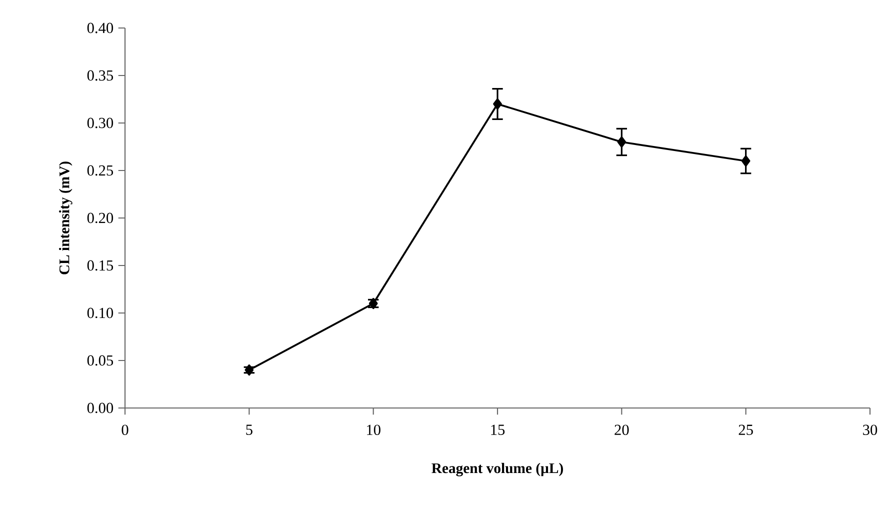 The width and height of the screenshot is (888, 509). What do you see at coordinates (100, 313) in the screenshot?
I see `y-tick-label: 0.10` at bounding box center [100, 313].